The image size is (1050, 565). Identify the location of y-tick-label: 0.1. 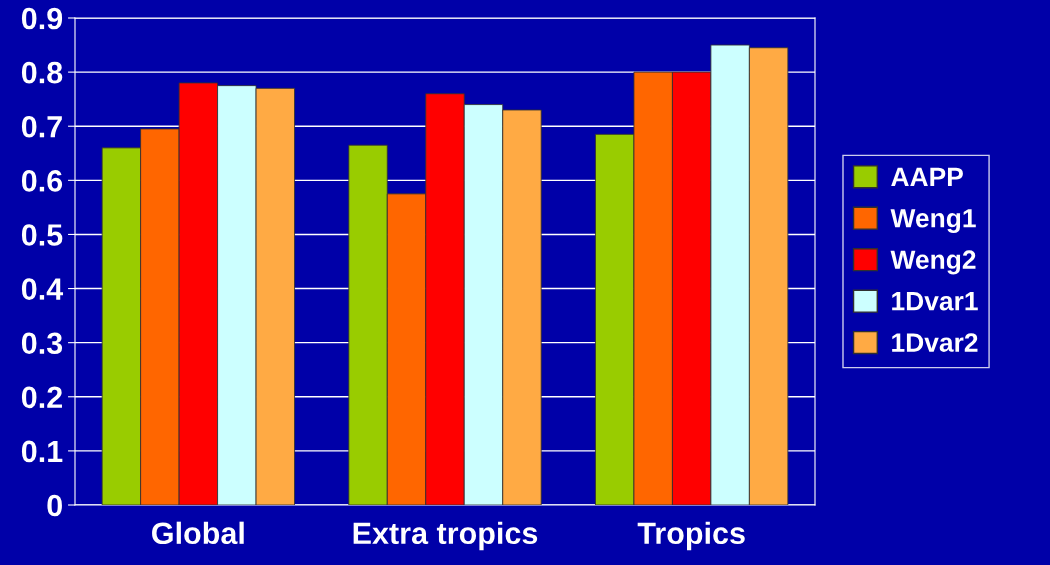
(42, 451).